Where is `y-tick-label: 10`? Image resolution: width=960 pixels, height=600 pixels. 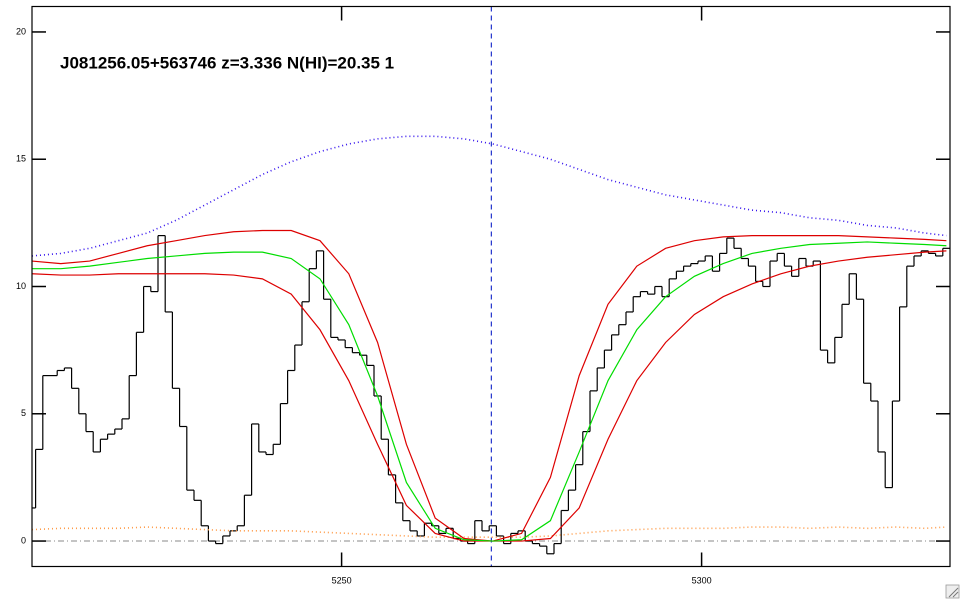
y-tick-label: 10 is located at coordinates (21, 286).